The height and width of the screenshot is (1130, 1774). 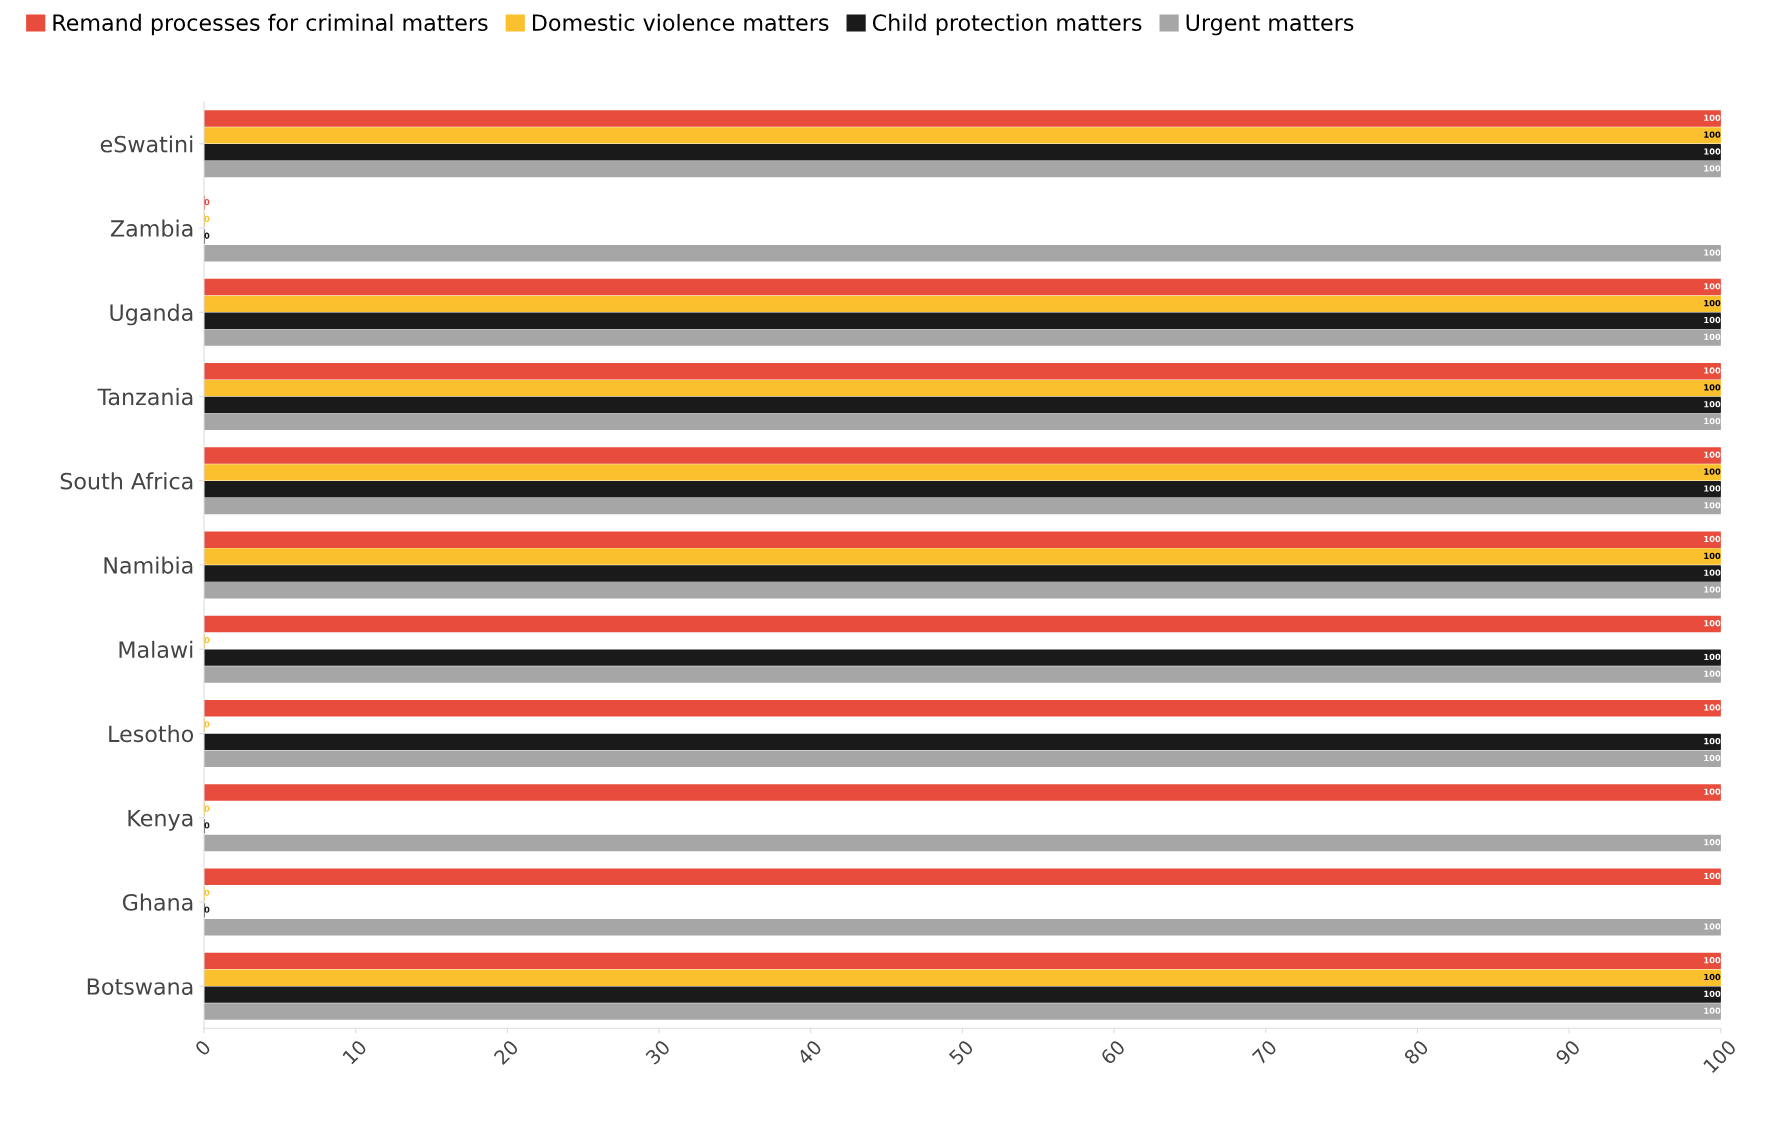 What do you see at coordinates (151, 734) in the screenshot?
I see `y-tick-label: Lesotho` at bounding box center [151, 734].